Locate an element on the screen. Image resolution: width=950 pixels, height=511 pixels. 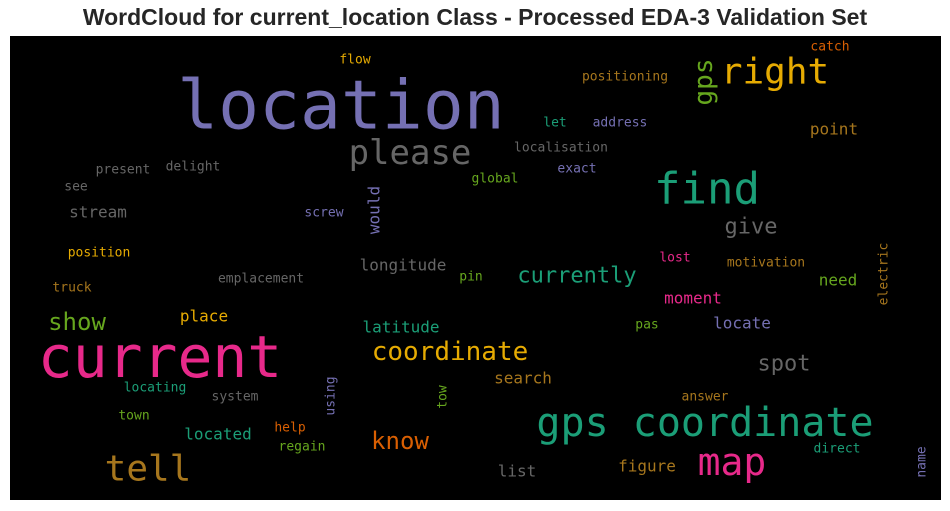
word-gps-coordinate: gps coordinate is located at coordinates (704, 423).